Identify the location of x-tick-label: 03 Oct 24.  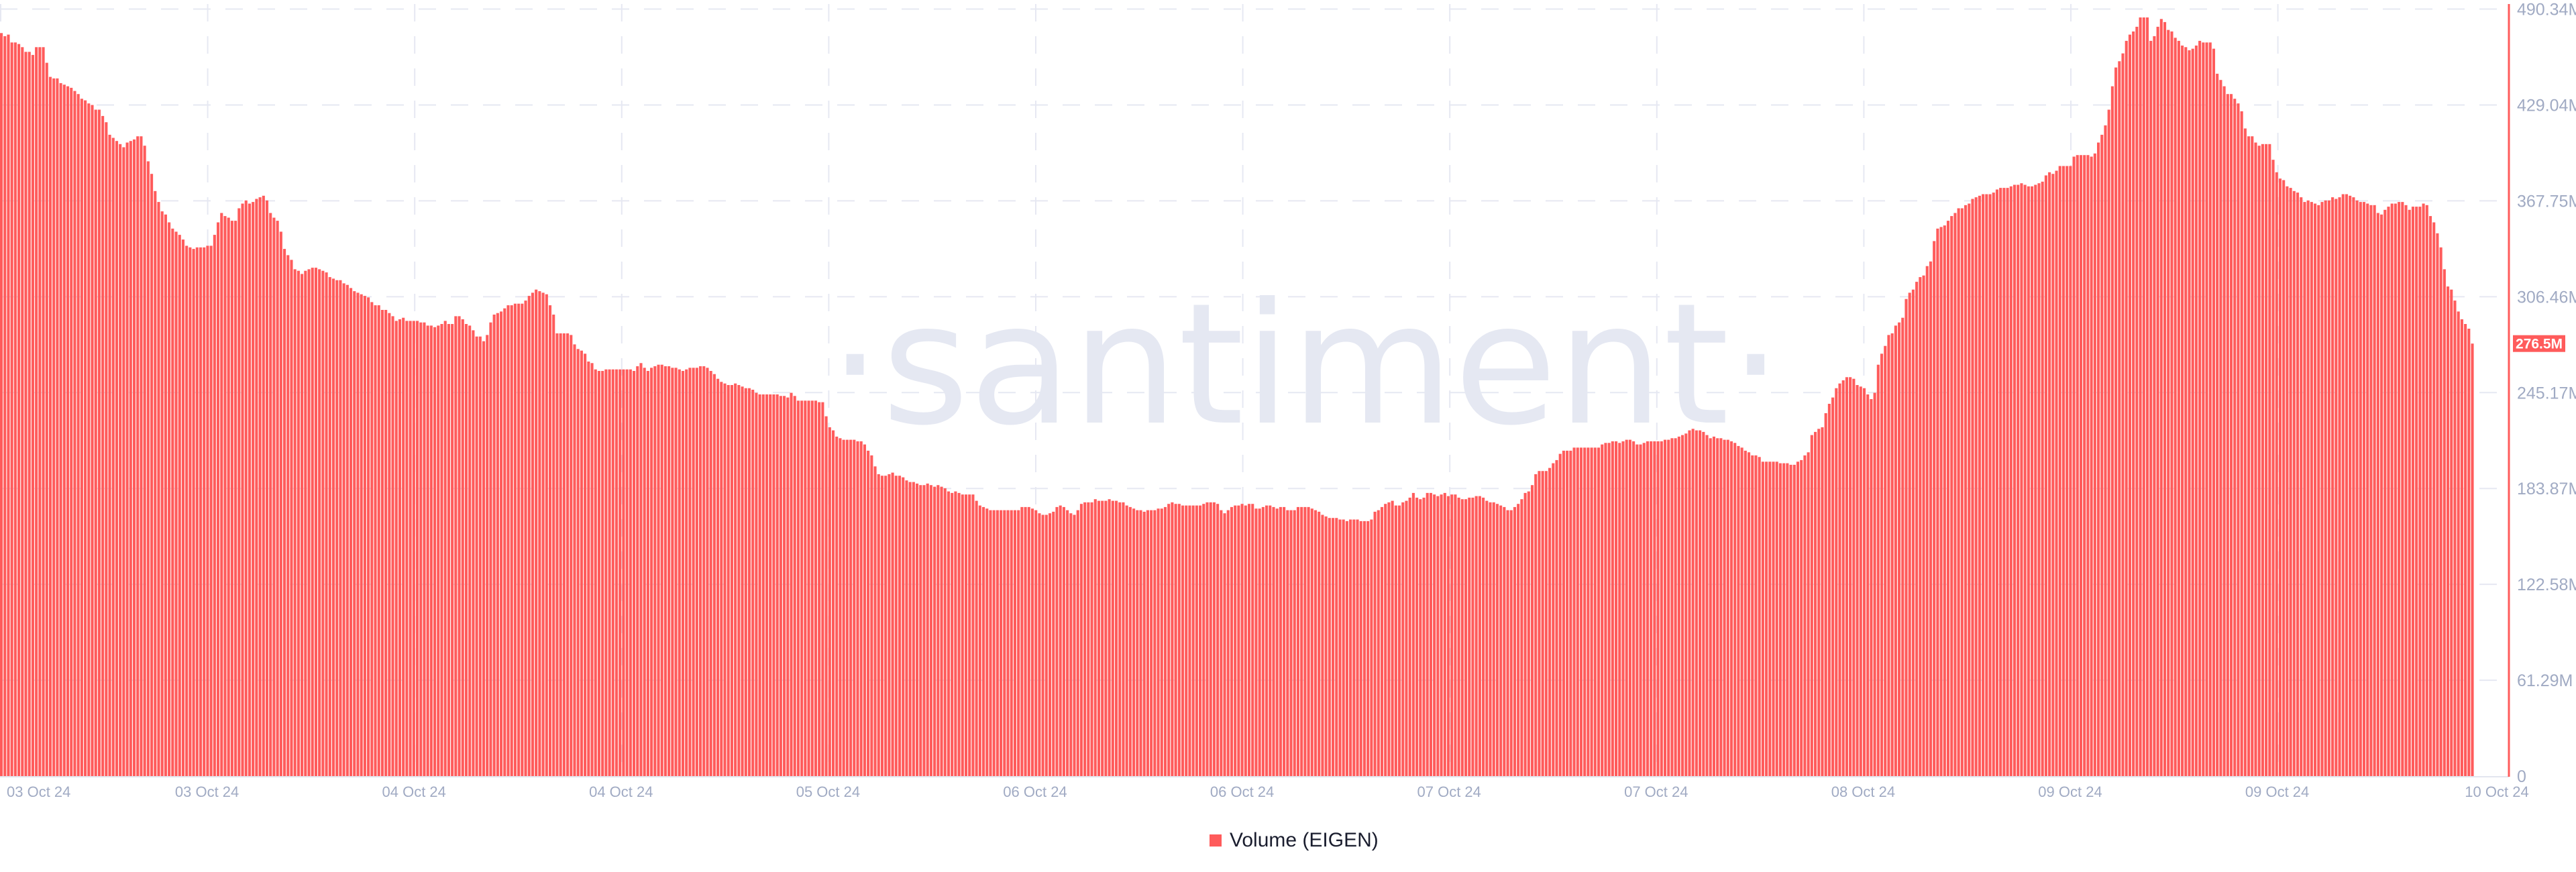
(207, 791).